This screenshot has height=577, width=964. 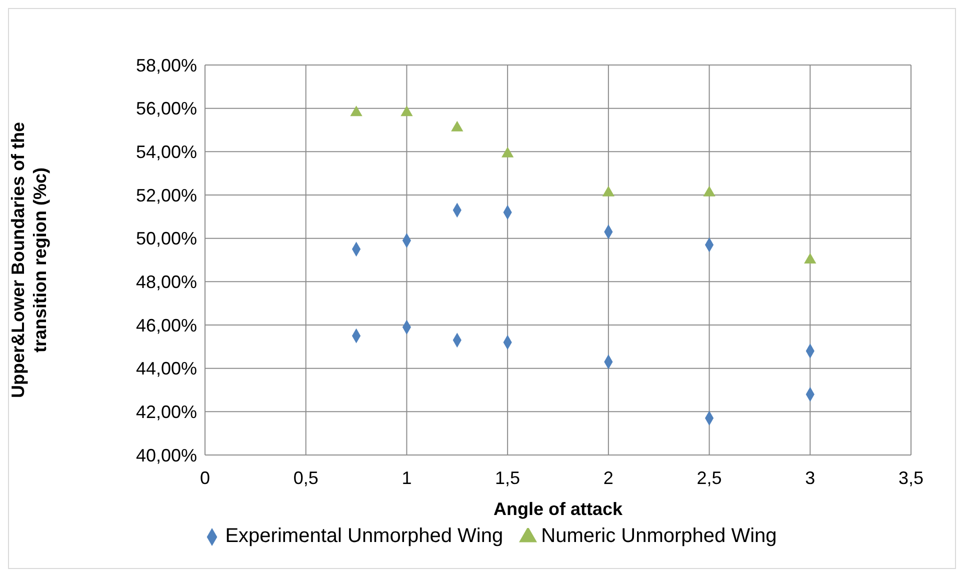 What do you see at coordinates (166, 282) in the screenshot?
I see `y-tick-label: 48,00%` at bounding box center [166, 282].